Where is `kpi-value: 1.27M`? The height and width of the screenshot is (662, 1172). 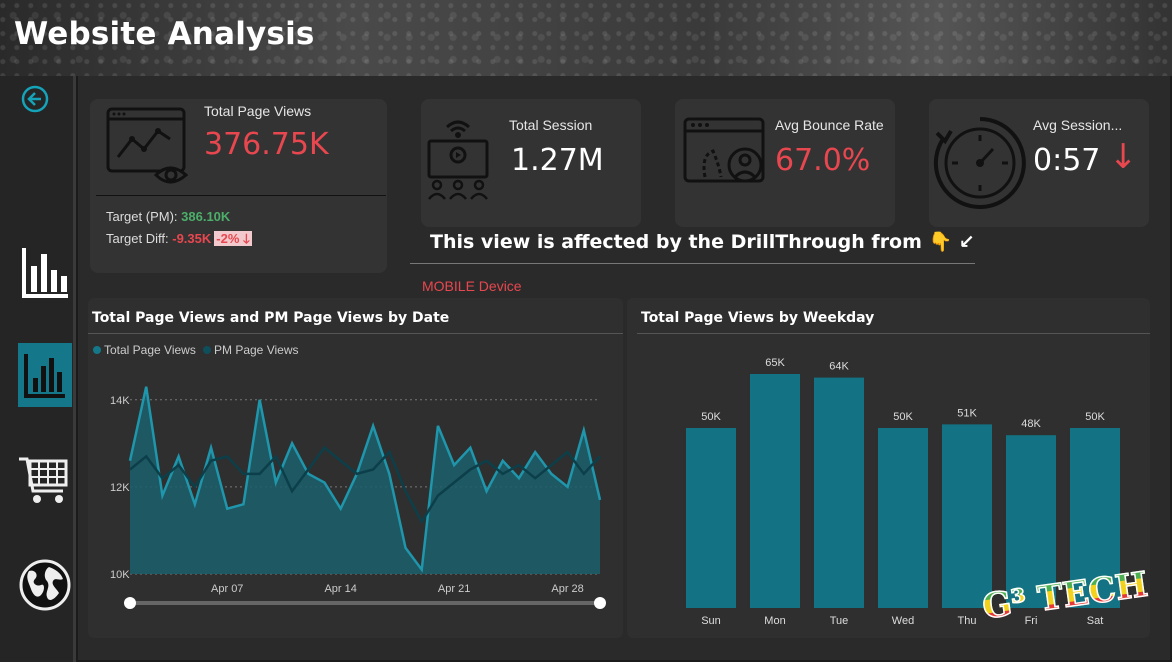
kpi-value: 1.27M is located at coordinates (557, 160).